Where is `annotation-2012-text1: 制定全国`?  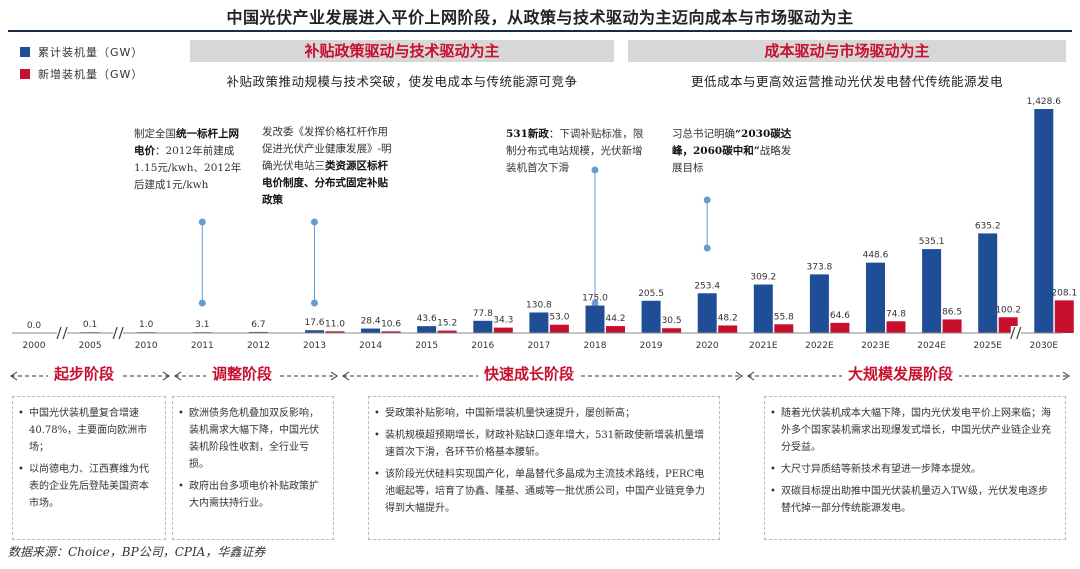
annotation-2012-text1: 制定全国 is located at coordinates (155, 134).